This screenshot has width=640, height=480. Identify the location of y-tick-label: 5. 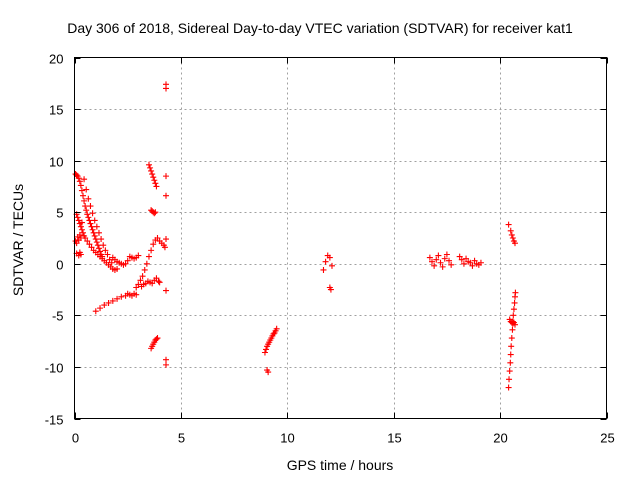
(59, 213).